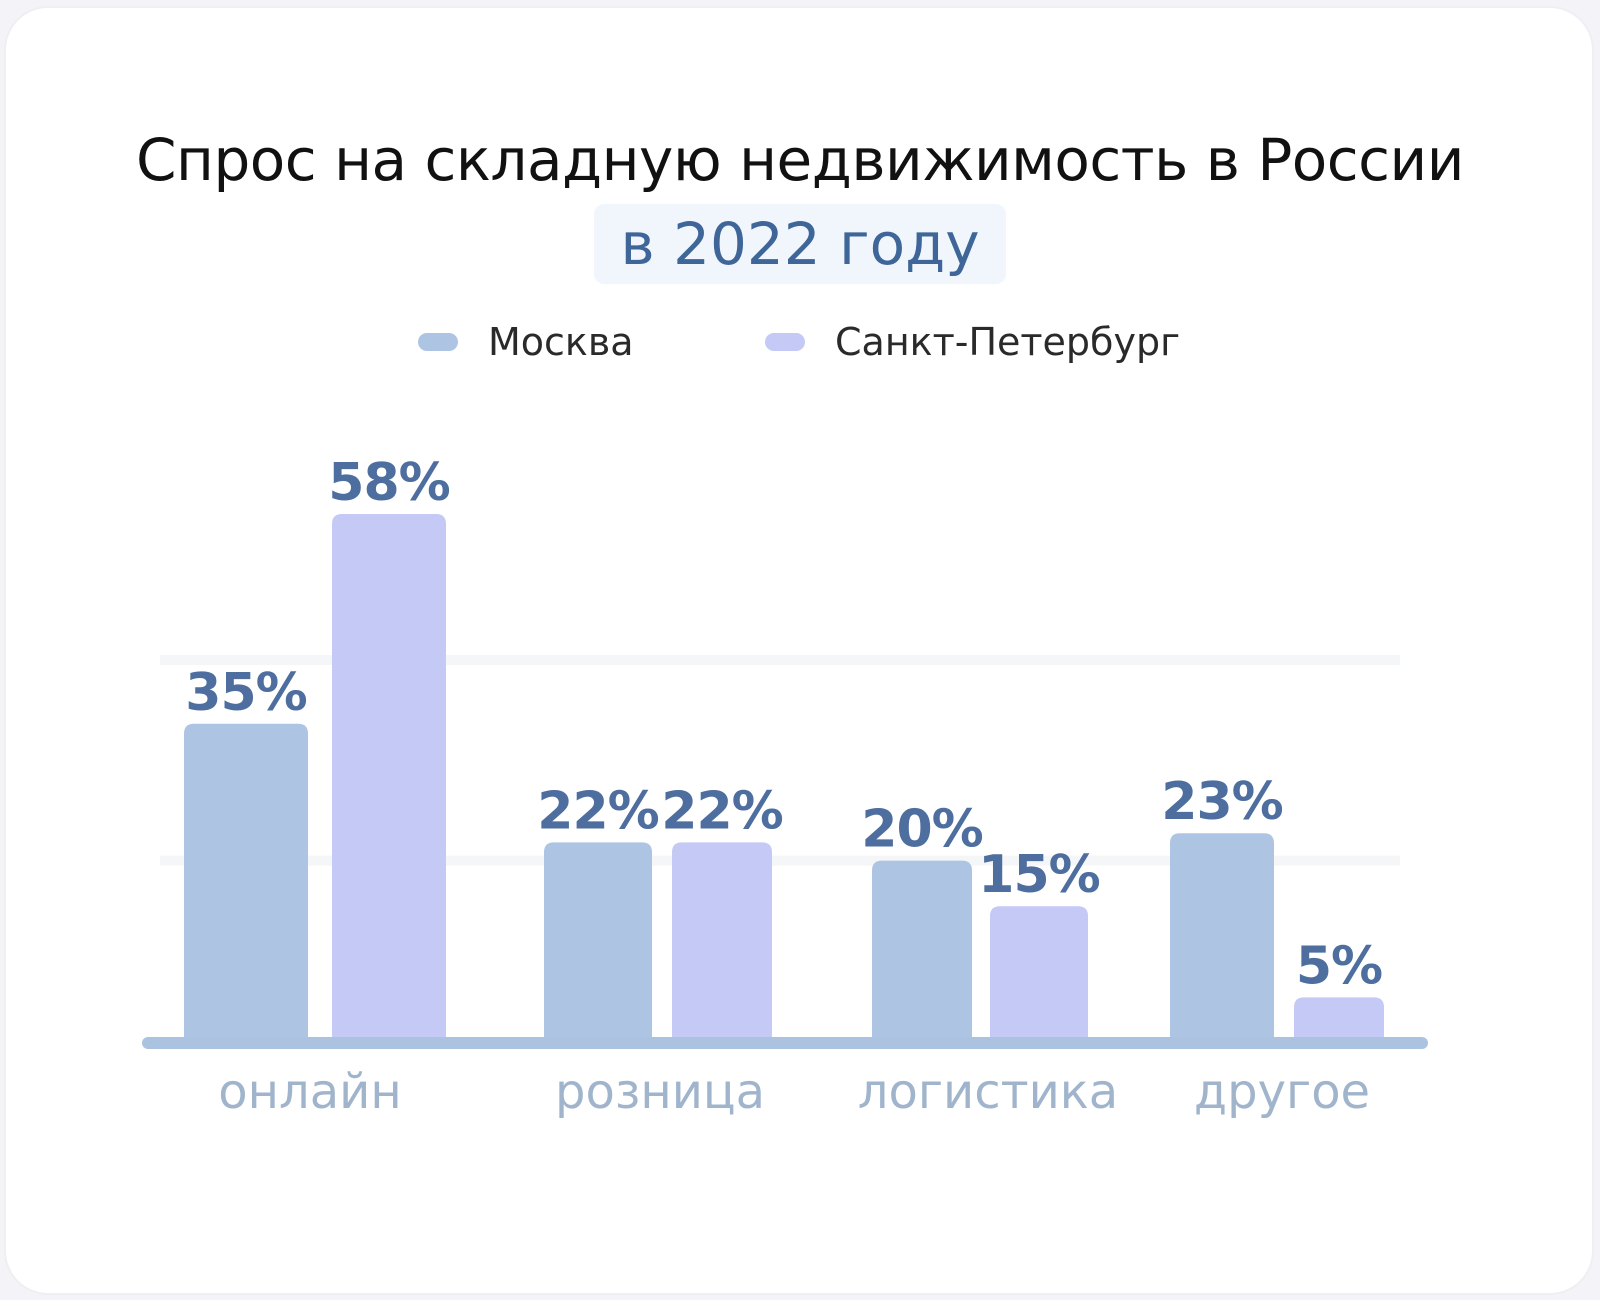  I want to click on legend-item-spb: Санкт-Петербург, so click(972, 342).